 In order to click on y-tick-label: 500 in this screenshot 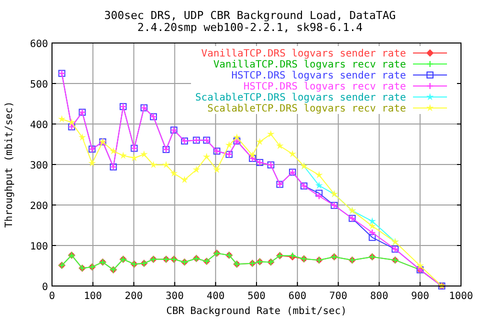, I will do `click(39, 85)`.